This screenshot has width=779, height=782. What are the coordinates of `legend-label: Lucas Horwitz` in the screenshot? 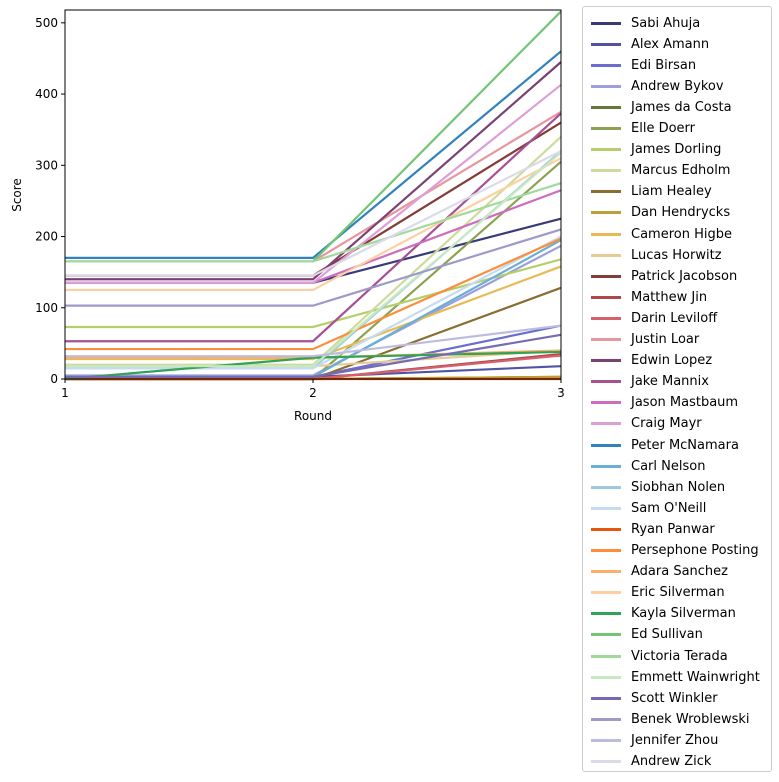 It's located at (676, 255).